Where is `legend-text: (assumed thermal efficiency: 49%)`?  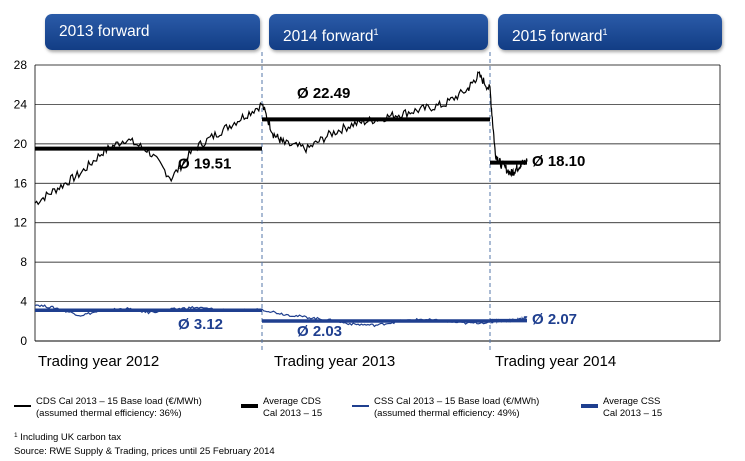
legend-text: (assumed thermal efficiency: 49%) is located at coordinates (447, 413).